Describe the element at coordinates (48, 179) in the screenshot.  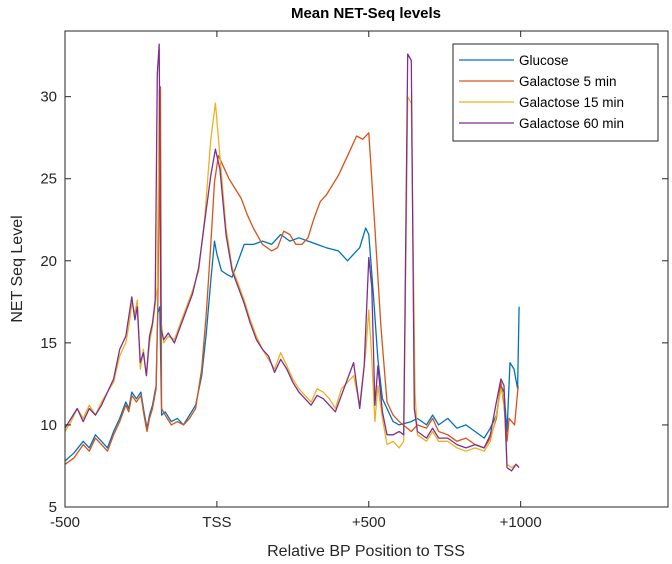
I see `y-tick-label: 25` at that location.